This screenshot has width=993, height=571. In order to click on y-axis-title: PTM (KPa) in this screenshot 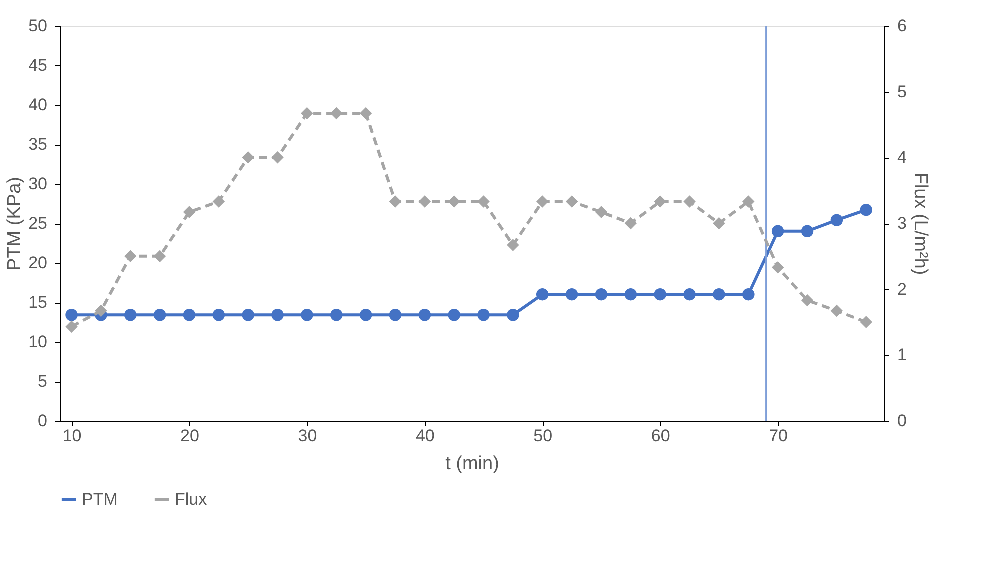, I will do `click(15, 224)`.